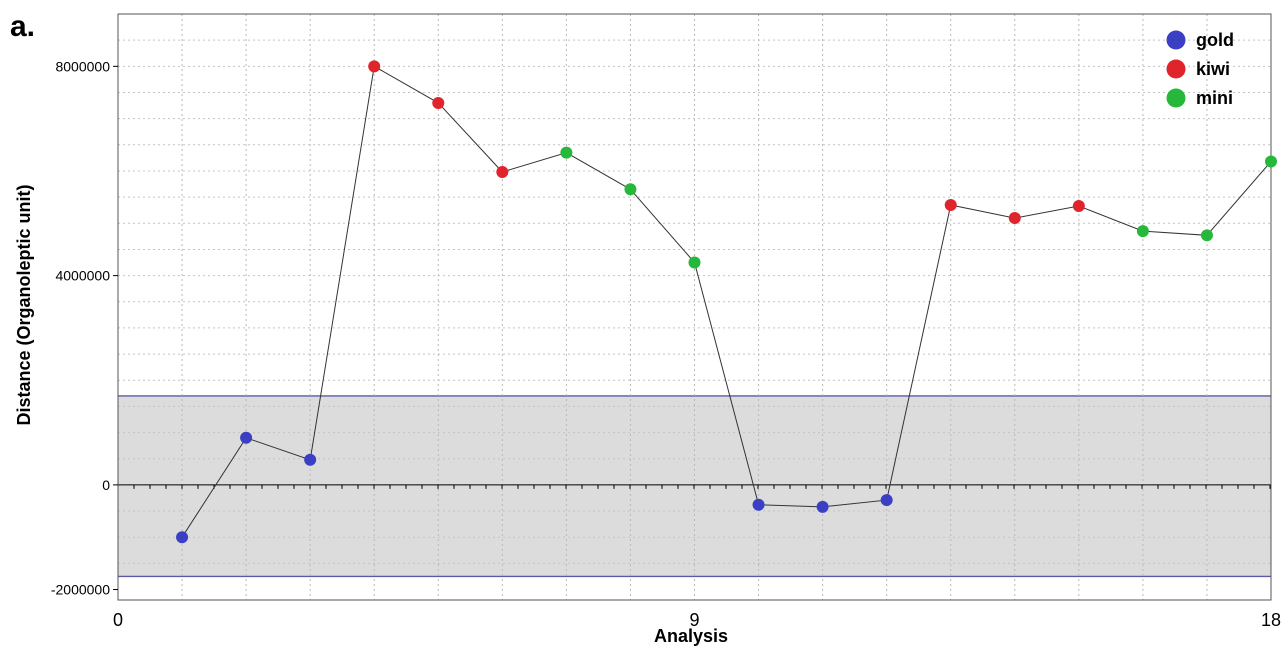 The width and height of the screenshot is (1287, 647). What do you see at coordinates (1214, 98) in the screenshot?
I see `legend-label-mini: mini` at bounding box center [1214, 98].